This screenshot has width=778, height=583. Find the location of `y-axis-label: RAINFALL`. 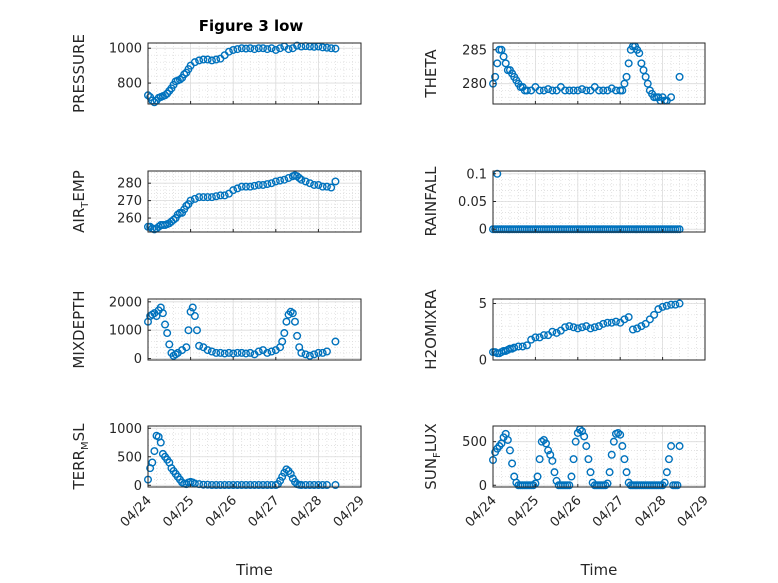

y-axis-label: RAINFALL is located at coordinates (431, 201).